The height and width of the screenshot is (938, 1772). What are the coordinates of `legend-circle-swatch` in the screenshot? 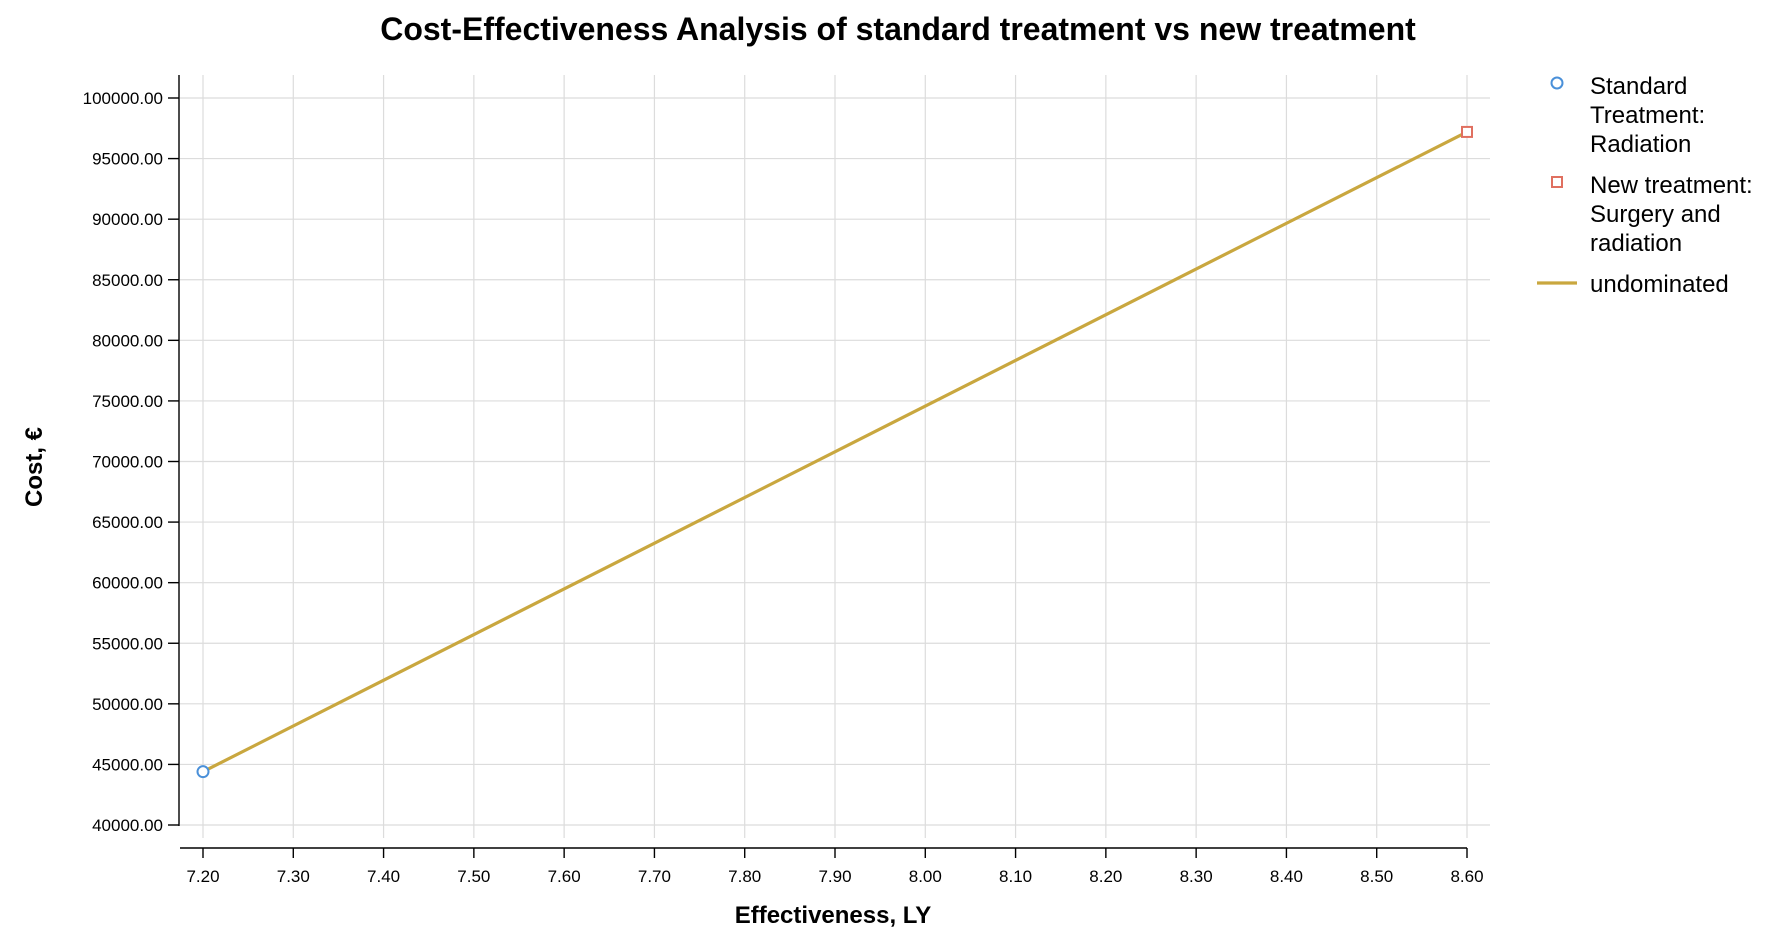 It's located at (1557, 83).